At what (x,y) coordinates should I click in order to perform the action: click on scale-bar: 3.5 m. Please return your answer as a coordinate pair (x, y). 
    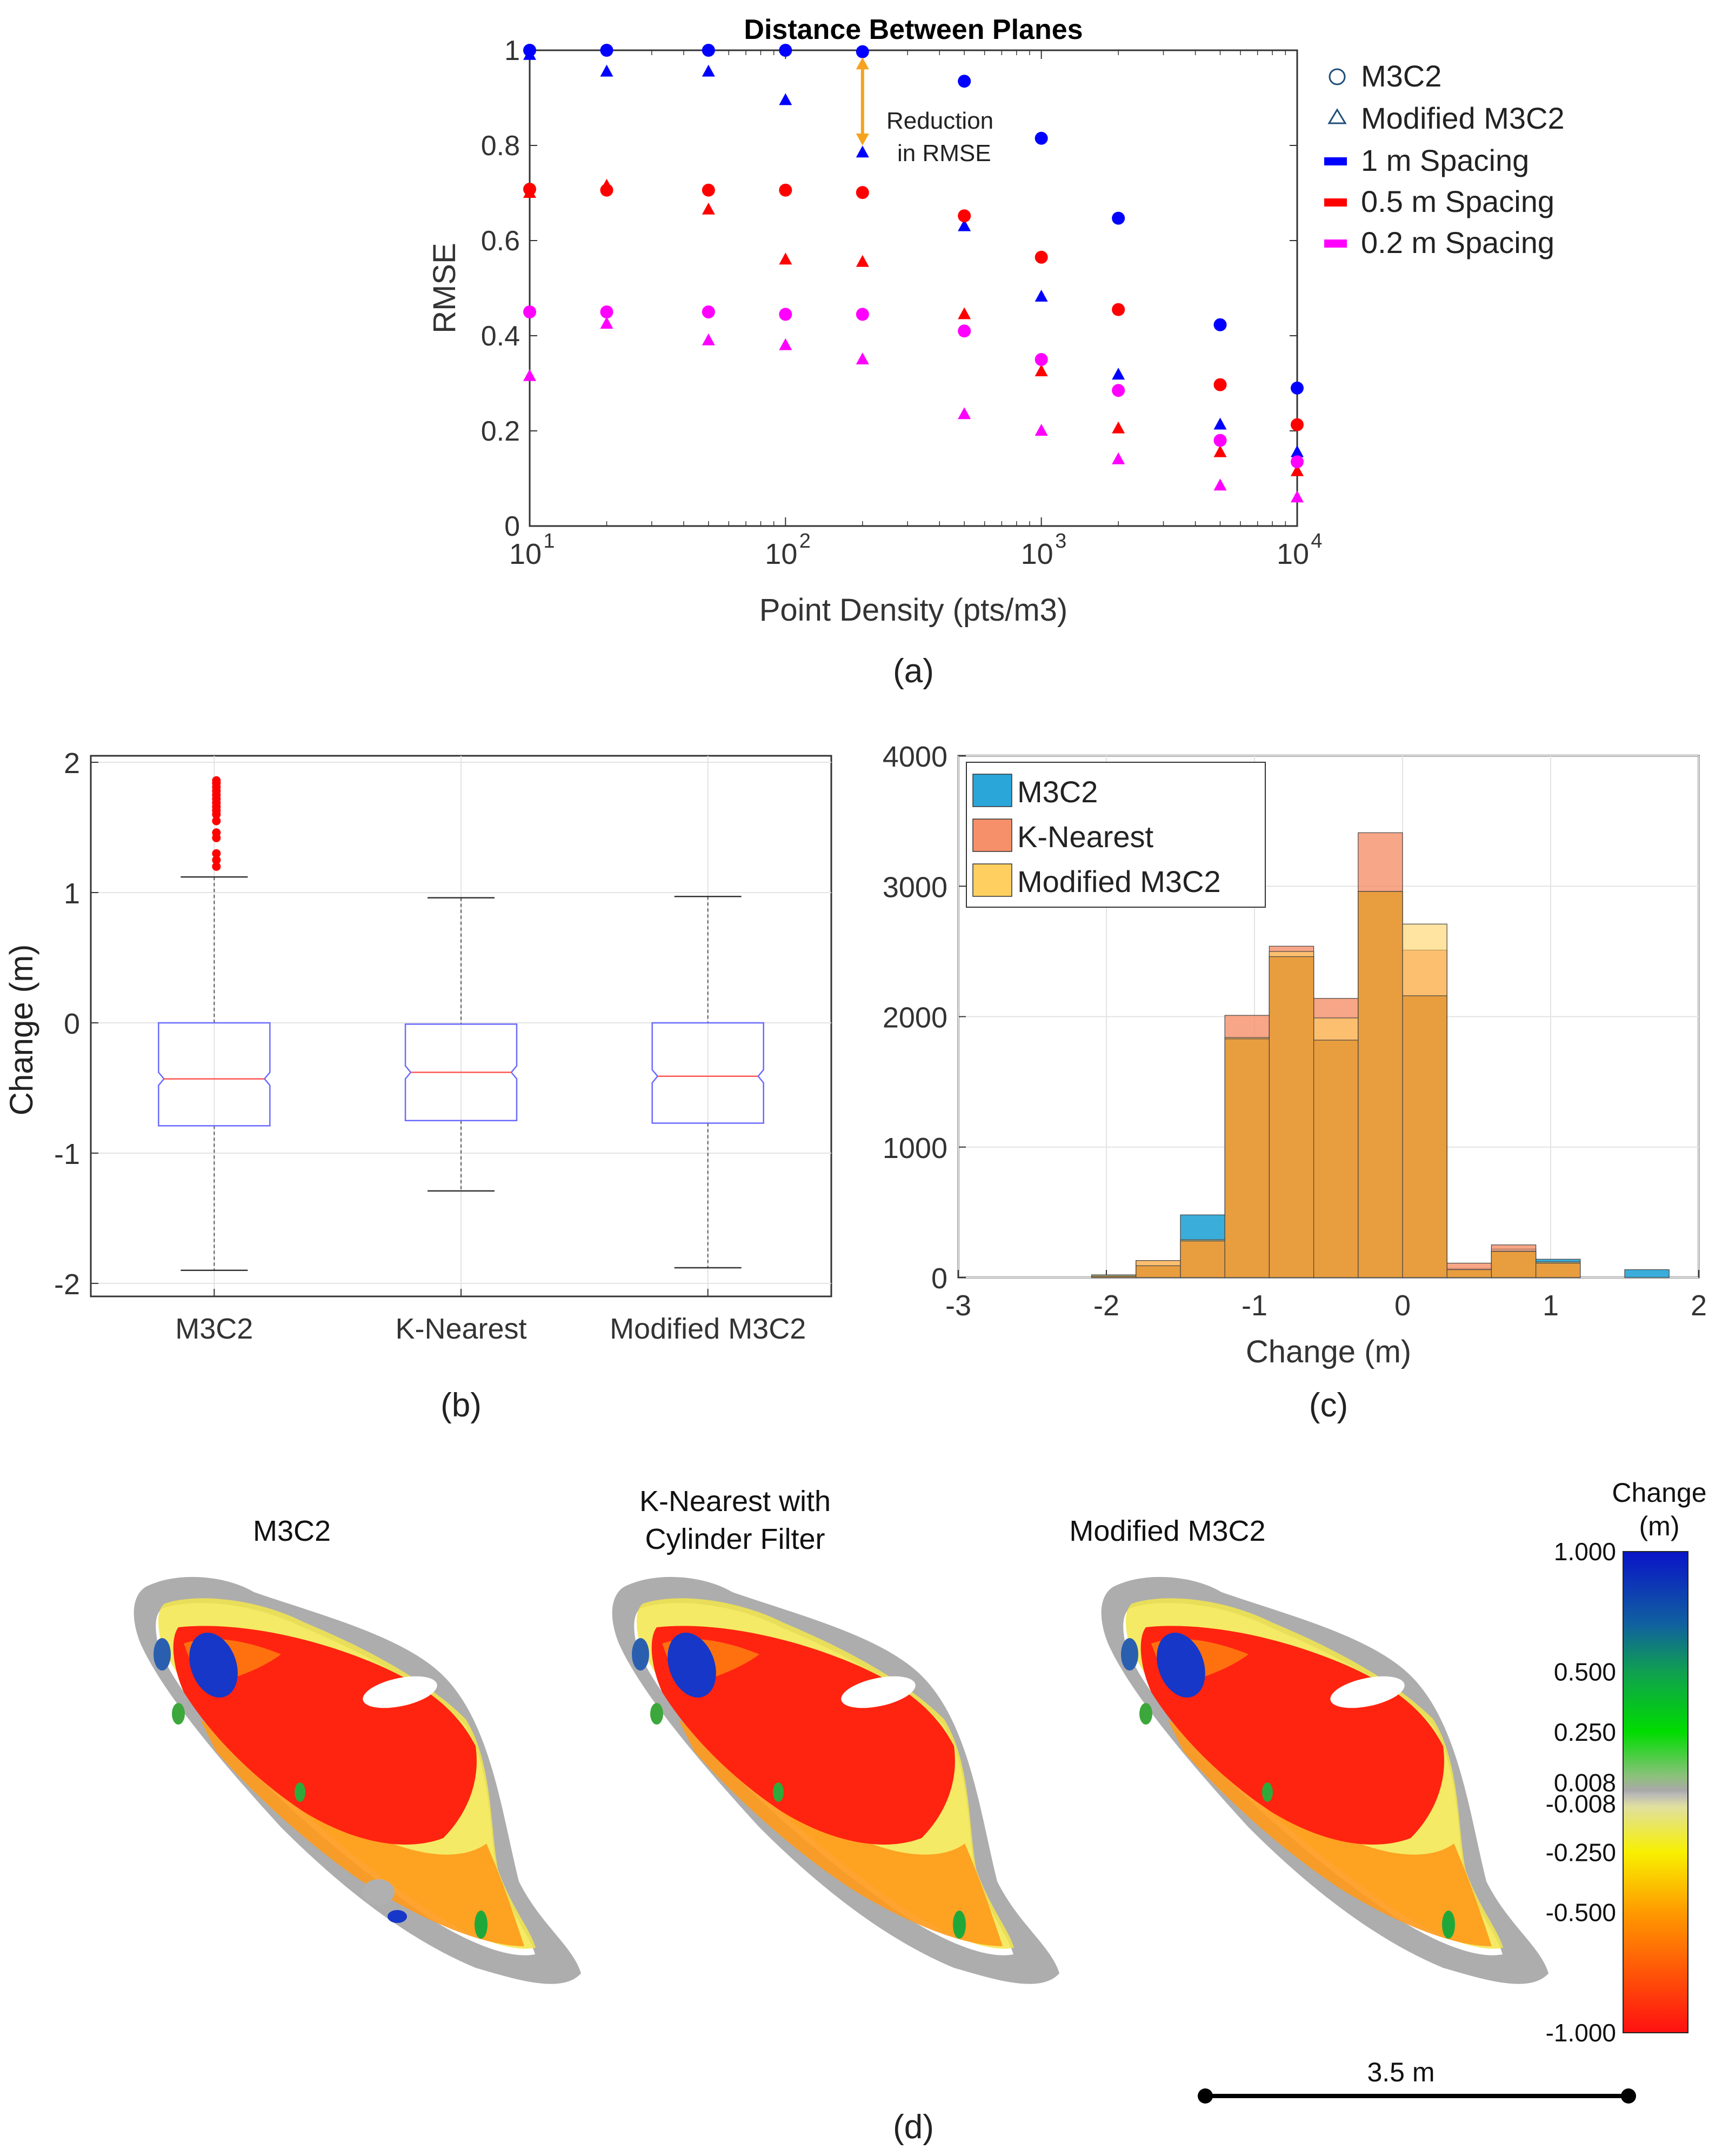
    Looking at the image, I should click on (1417, 2080).